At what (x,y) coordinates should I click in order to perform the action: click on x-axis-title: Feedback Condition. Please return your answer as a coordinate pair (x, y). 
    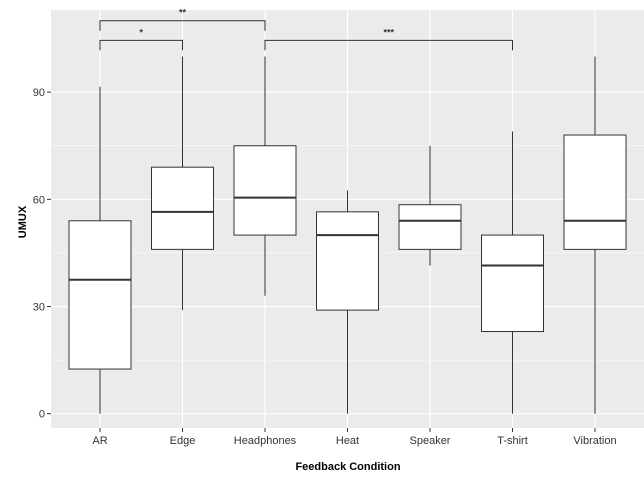
    Looking at the image, I should click on (347, 467).